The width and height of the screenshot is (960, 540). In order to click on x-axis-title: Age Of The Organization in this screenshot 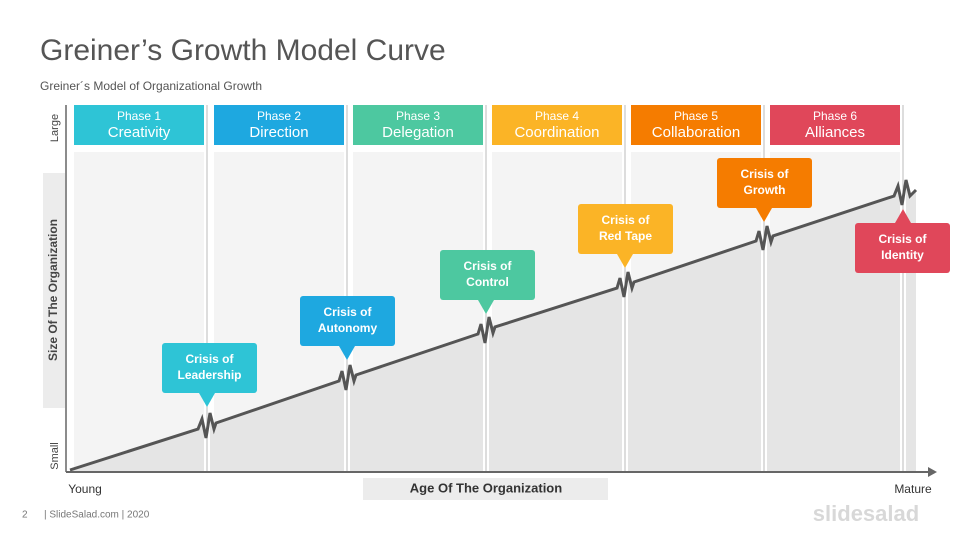, I will do `click(486, 487)`.